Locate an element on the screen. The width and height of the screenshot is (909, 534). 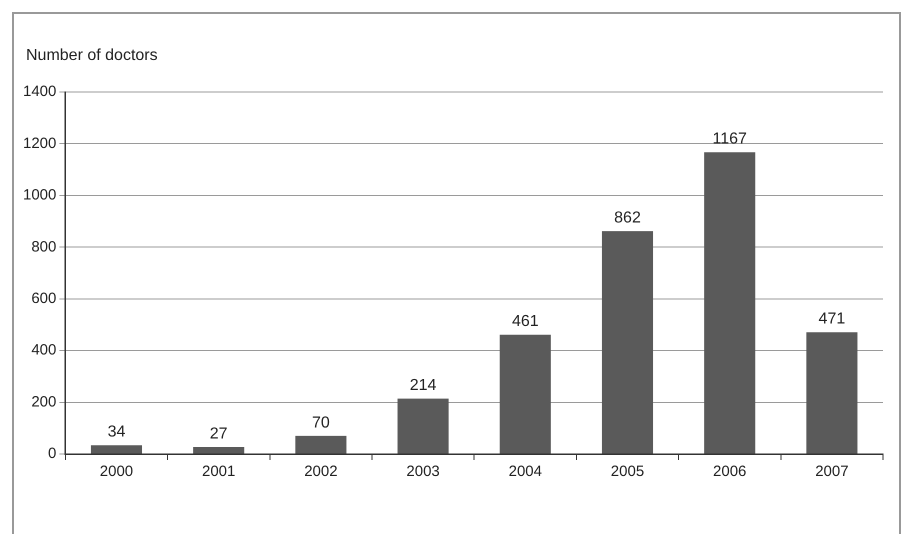
y-axis-title: Number of doctors is located at coordinates (92, 55).